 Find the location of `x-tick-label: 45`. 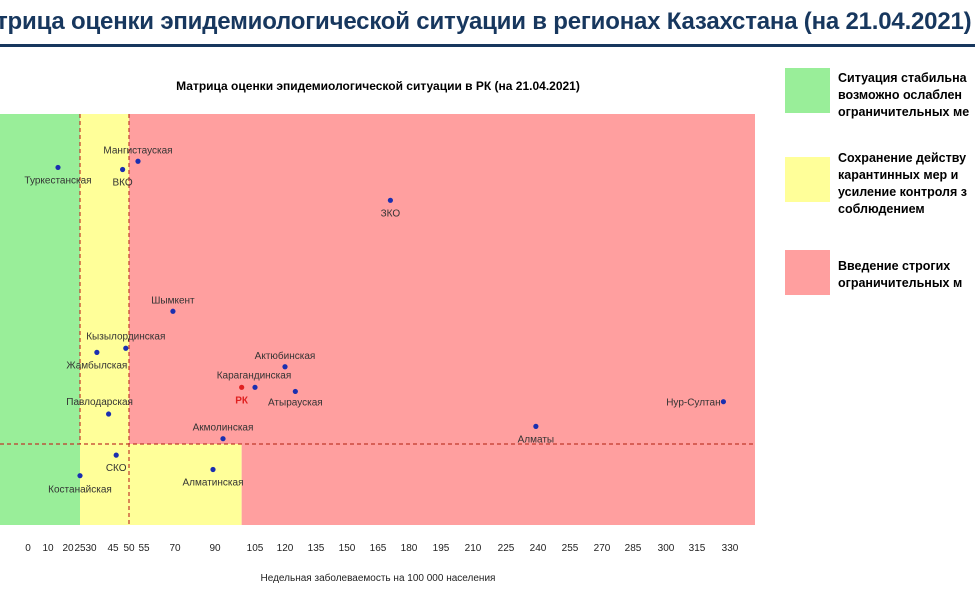

x-tick-label: 45 is located at coordinates (113, 548).